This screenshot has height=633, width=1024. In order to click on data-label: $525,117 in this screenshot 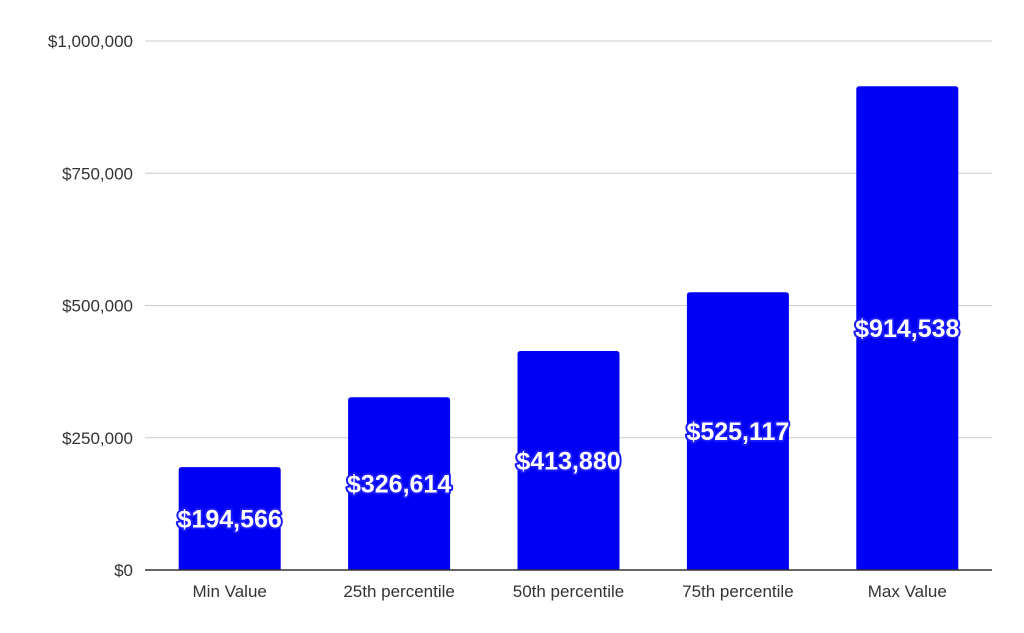, I will do `click(737, 432)`.